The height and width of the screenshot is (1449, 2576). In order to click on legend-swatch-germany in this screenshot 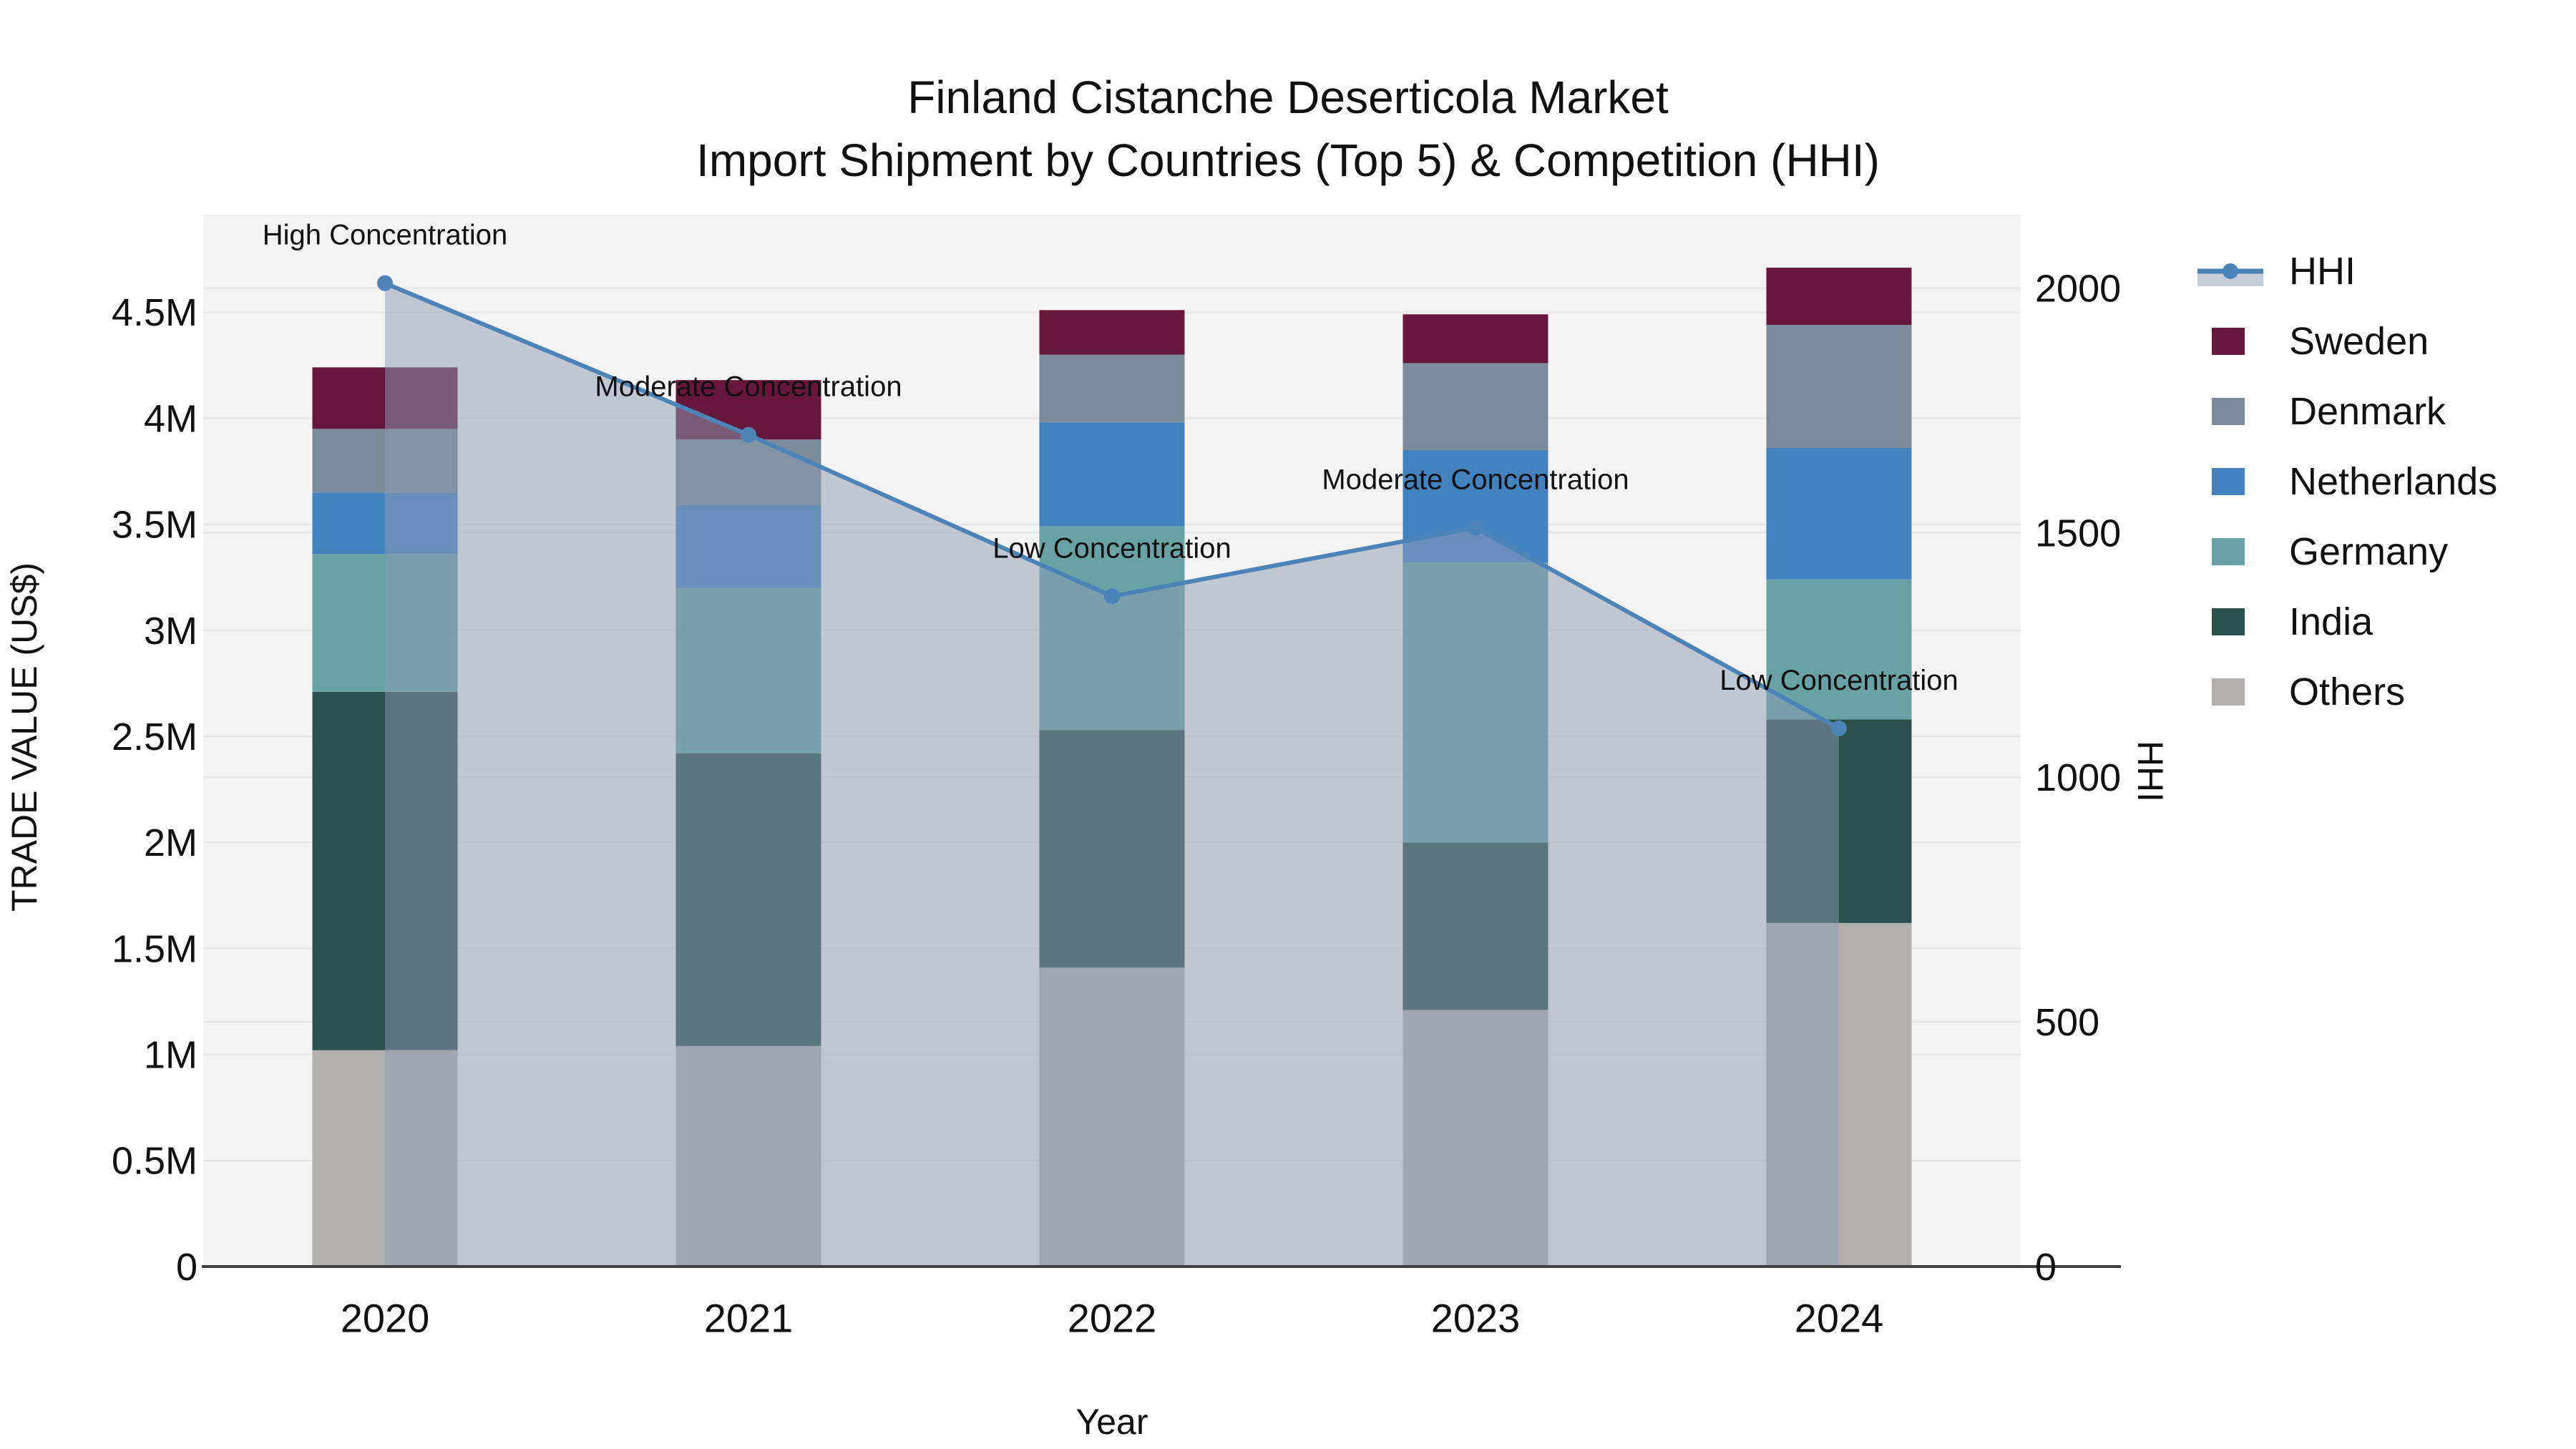, I will do `click(2230, 551)`.